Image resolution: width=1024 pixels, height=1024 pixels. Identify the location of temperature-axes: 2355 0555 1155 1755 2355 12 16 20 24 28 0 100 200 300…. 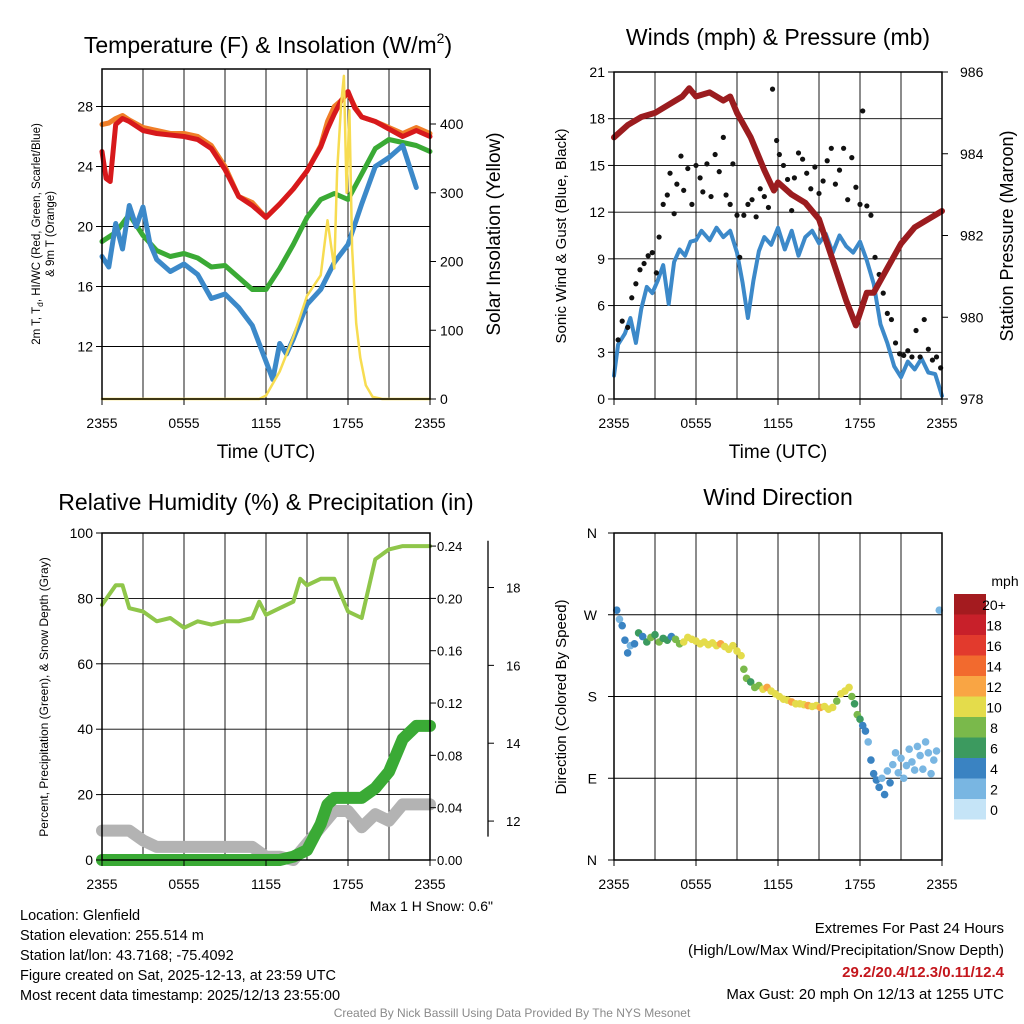
(270, 265).